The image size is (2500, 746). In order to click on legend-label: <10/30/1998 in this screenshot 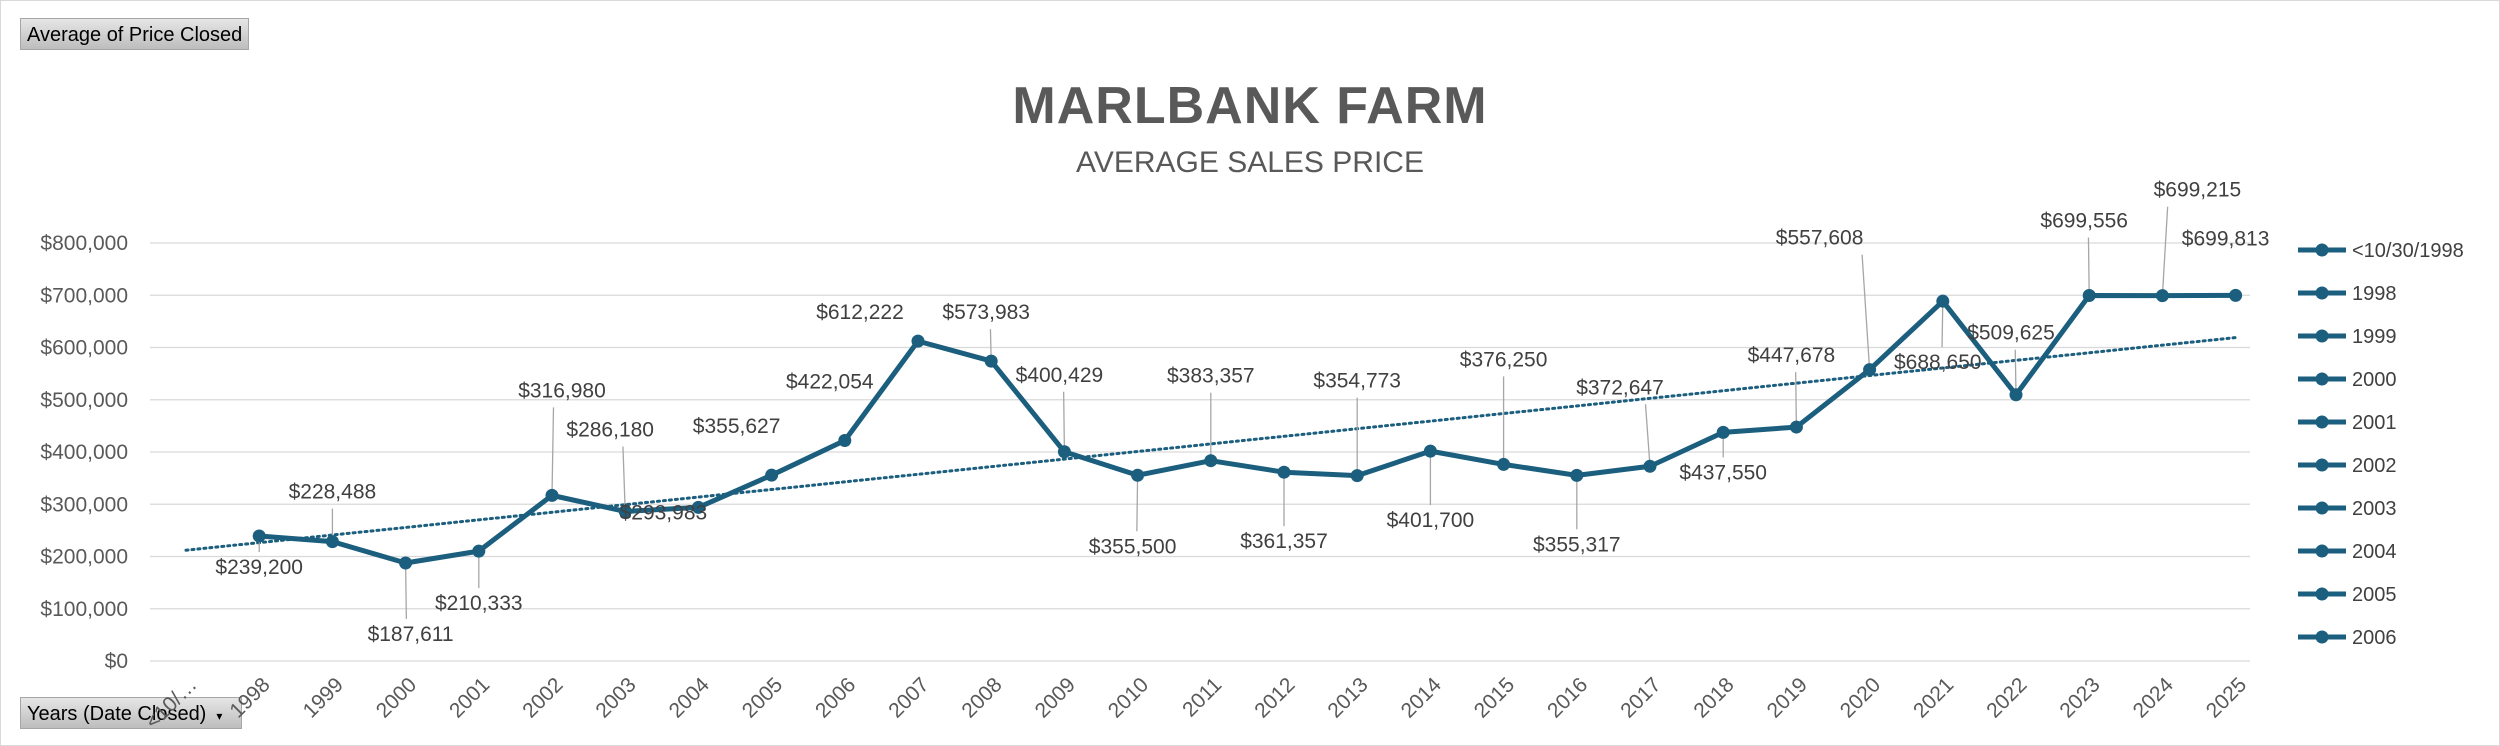, I will do `click(2408, 251)`.